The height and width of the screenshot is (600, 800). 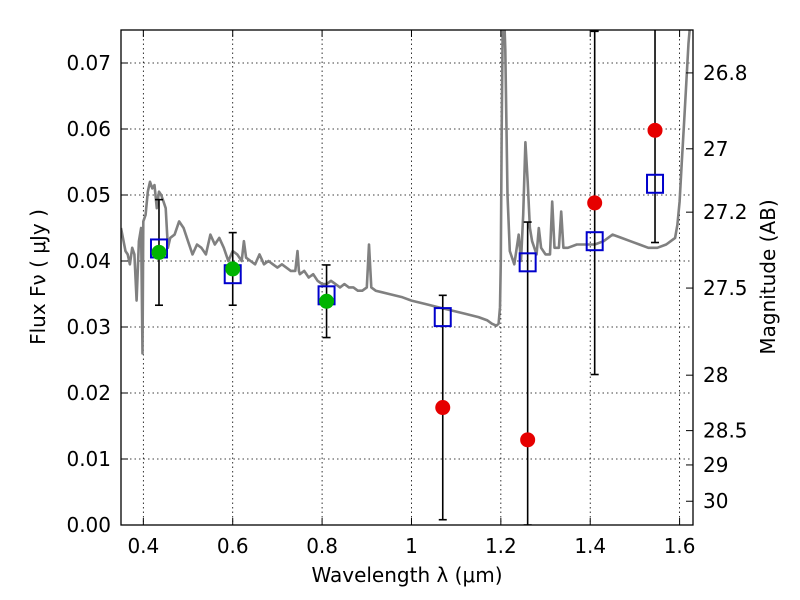 I want to click on y-tick-label: 0.06, so click(x=88, y=129).